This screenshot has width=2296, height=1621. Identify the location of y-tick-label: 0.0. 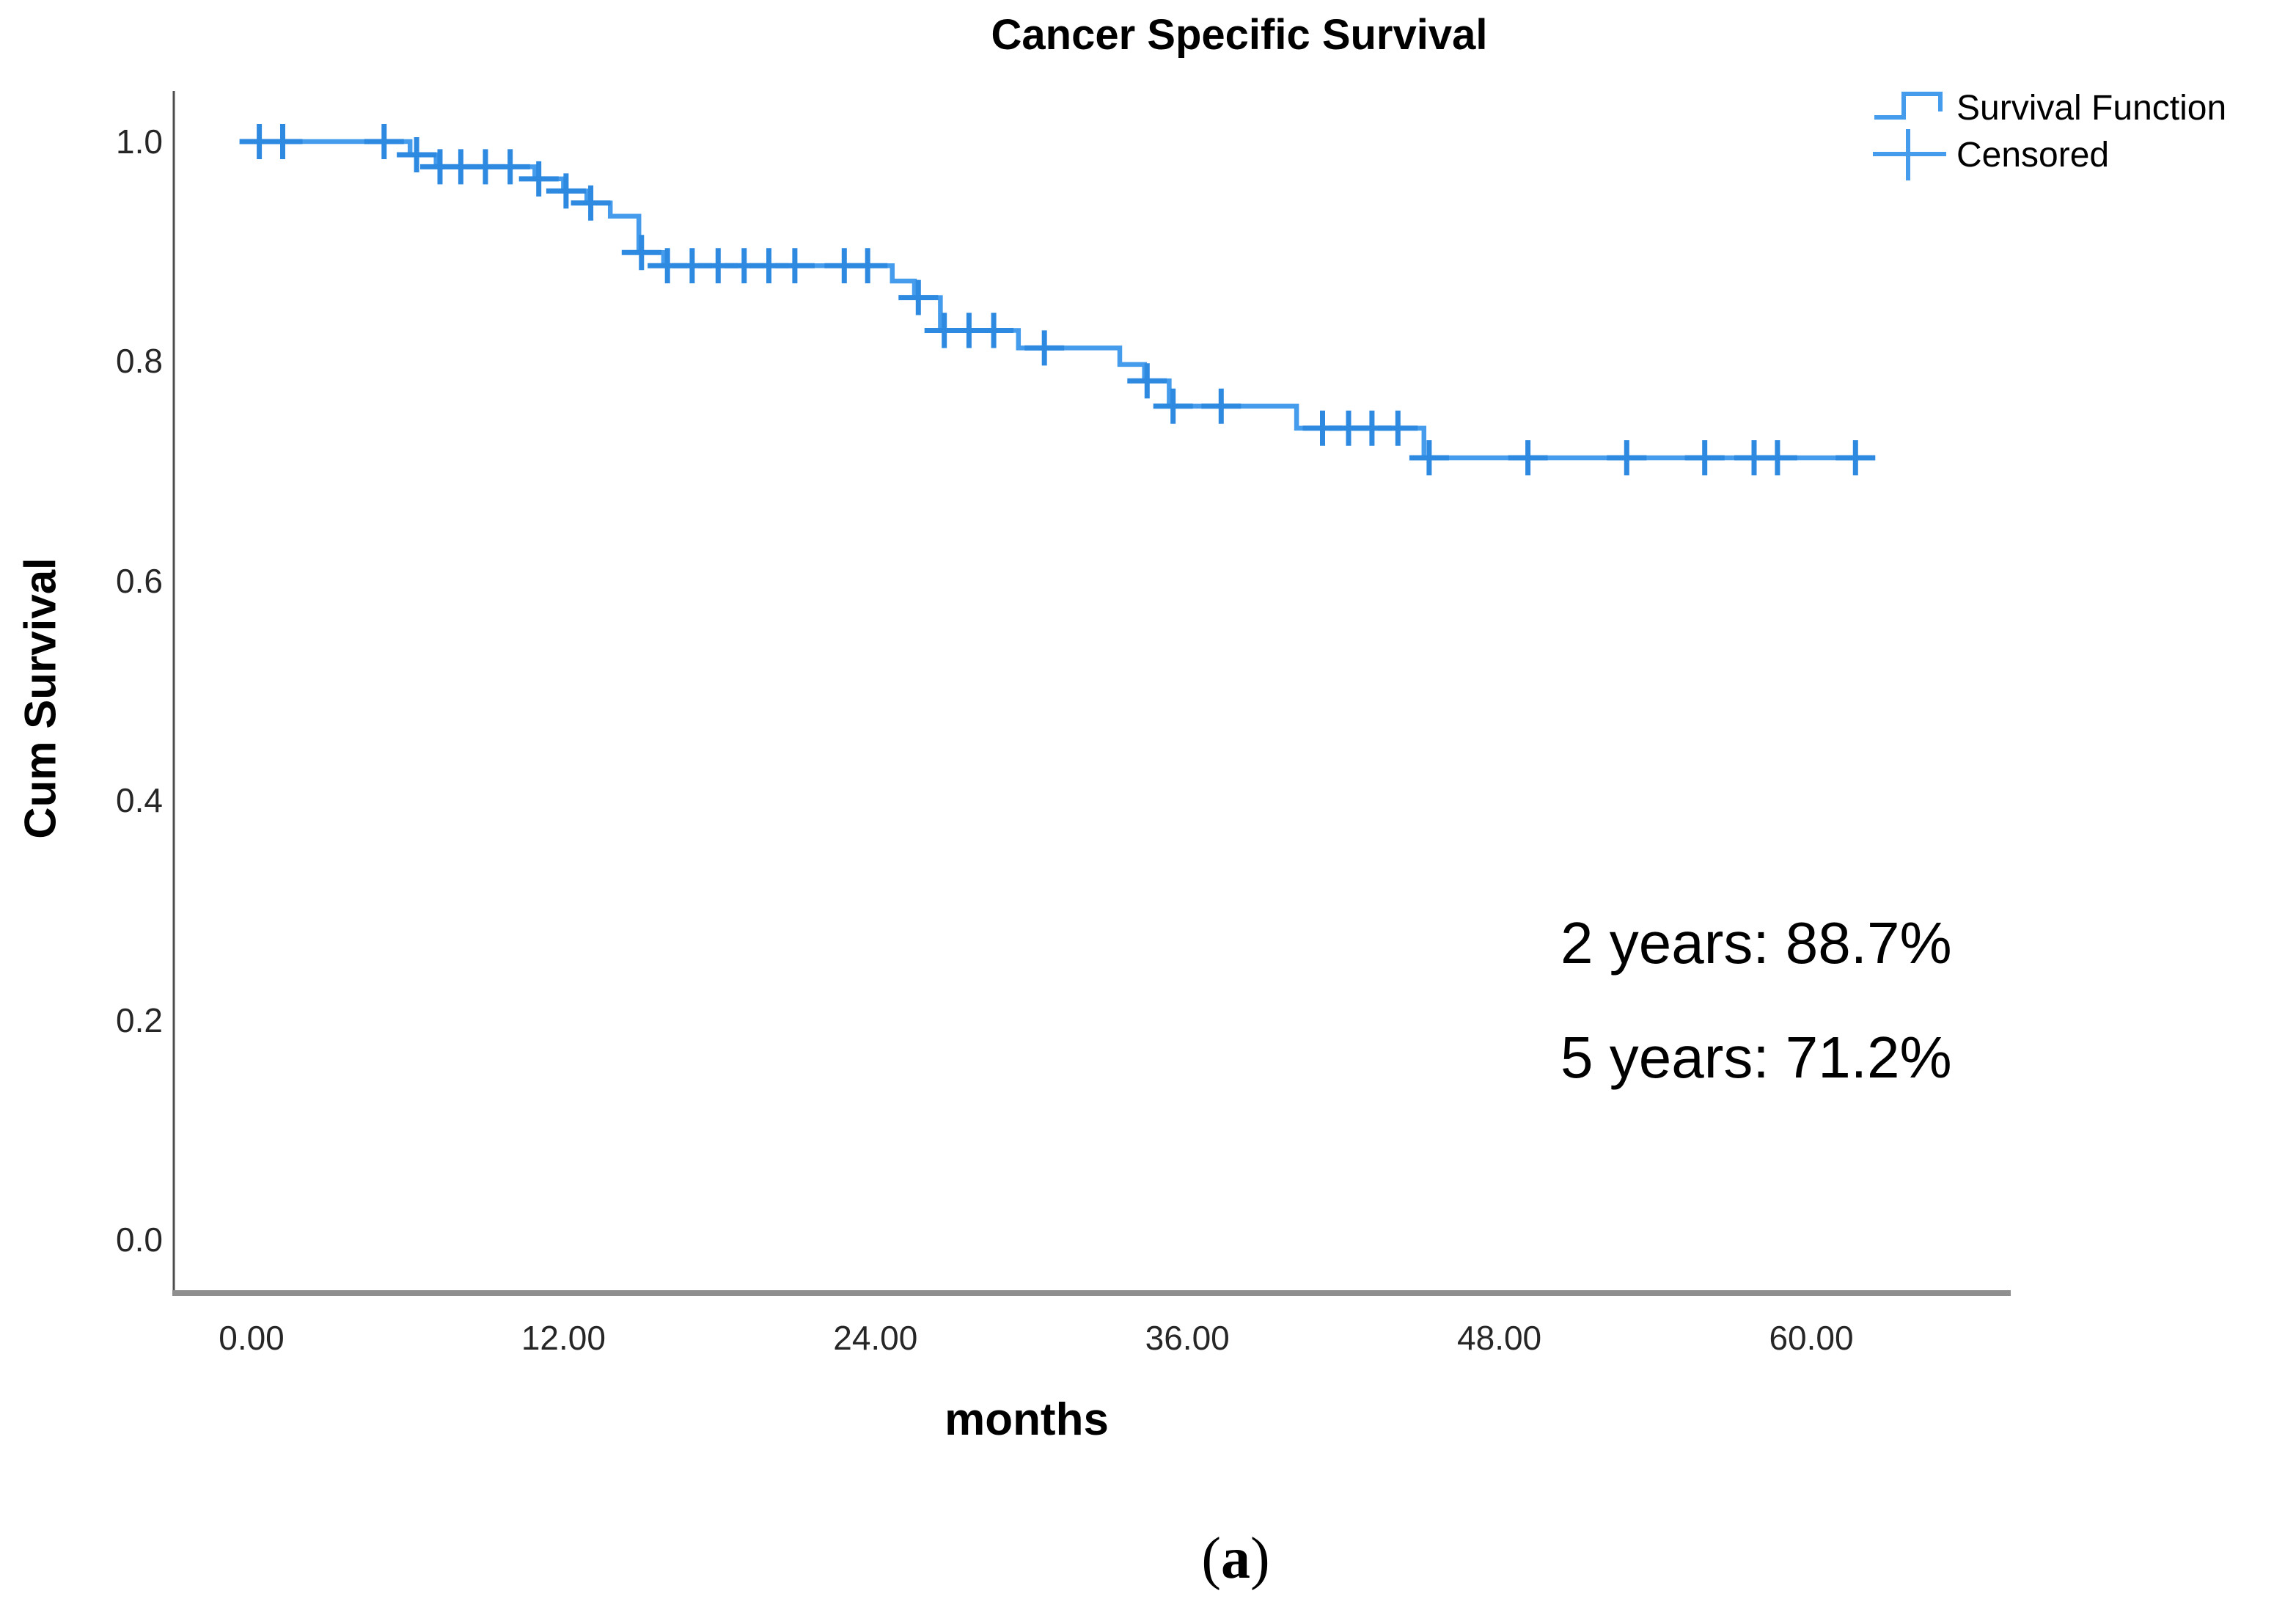
(139, 1240).